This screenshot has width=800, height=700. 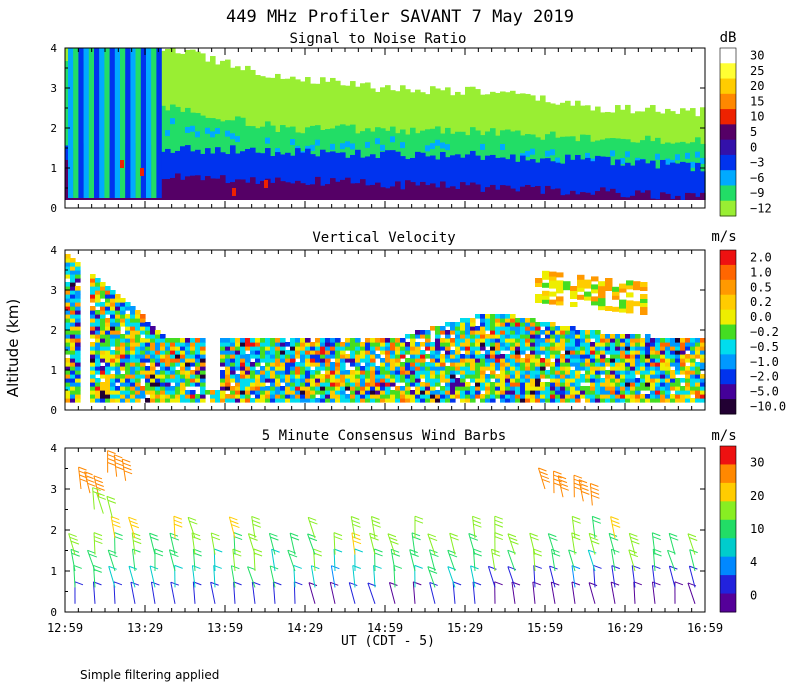 What do you see at coordinates (753, 595) in the screenshot?
I see `wind-colorbar-label: 0` at bounding box center [753, 595].